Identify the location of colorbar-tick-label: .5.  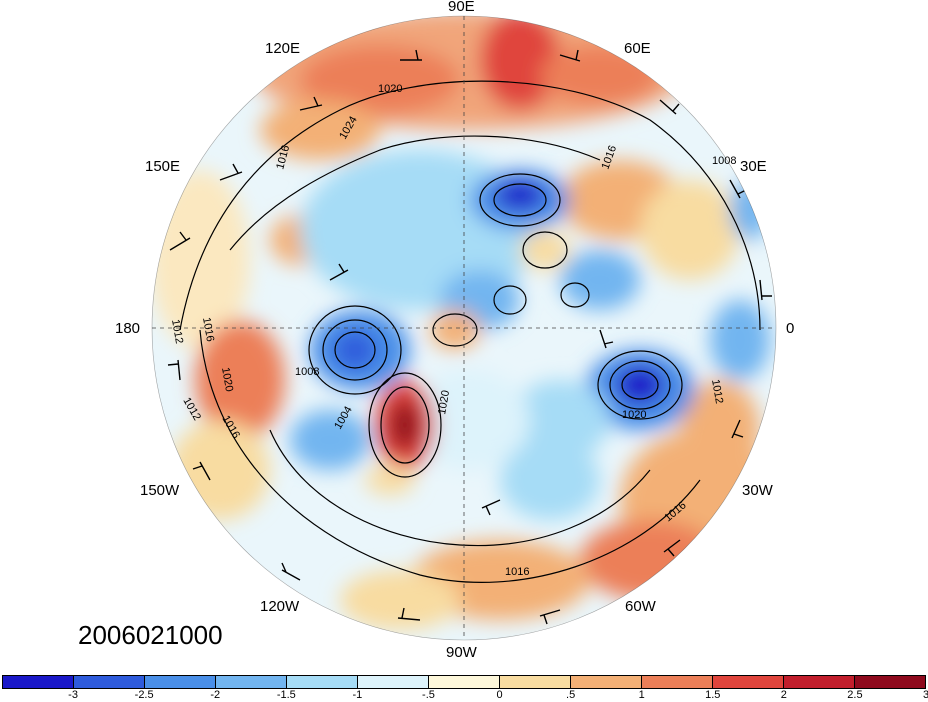
(571, 695).